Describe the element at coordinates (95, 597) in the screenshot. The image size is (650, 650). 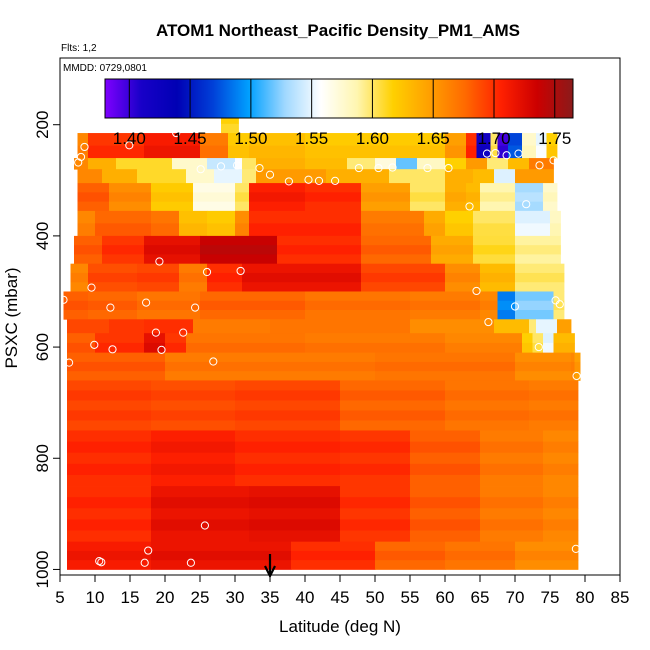
I see `x-tick-label: 10` at that location.